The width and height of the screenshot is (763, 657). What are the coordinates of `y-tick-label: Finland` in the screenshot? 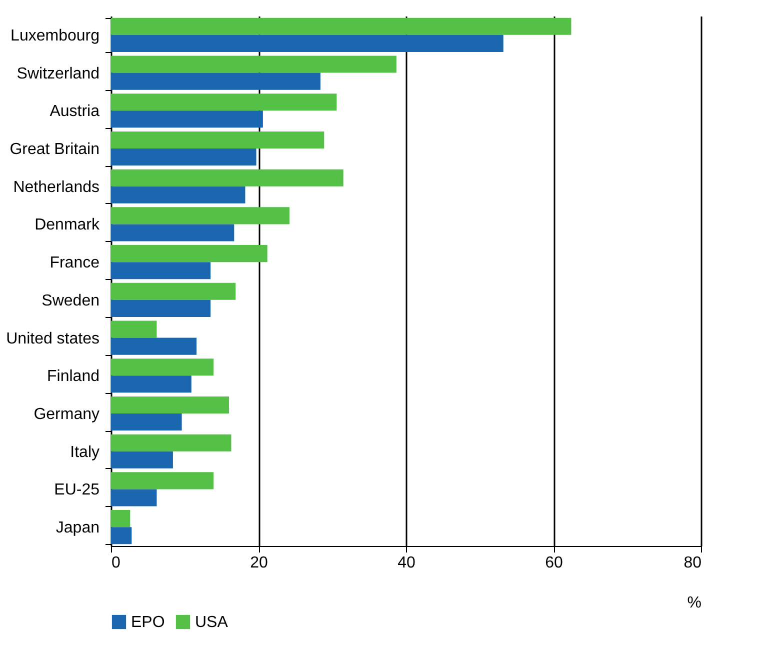 It's located at (73, 377).